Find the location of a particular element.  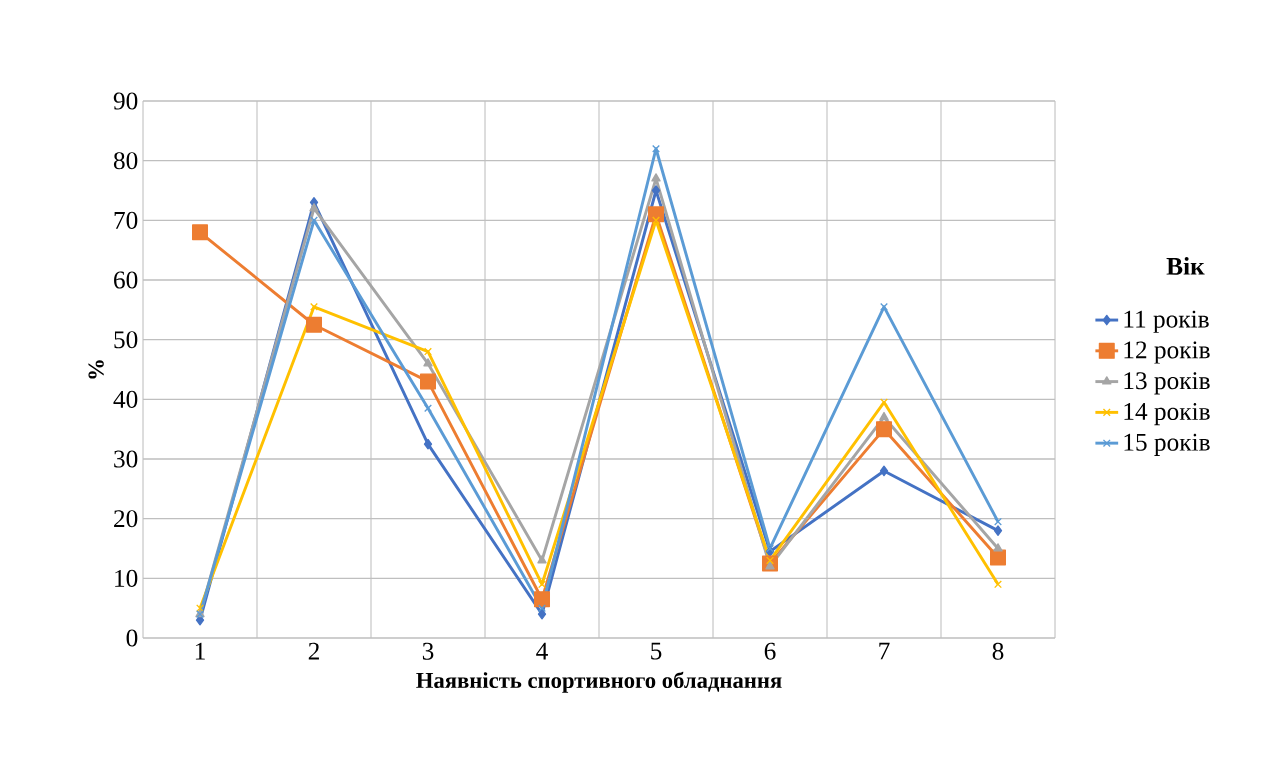

legend-label: 12 років is located at coordinates (1167, 352).